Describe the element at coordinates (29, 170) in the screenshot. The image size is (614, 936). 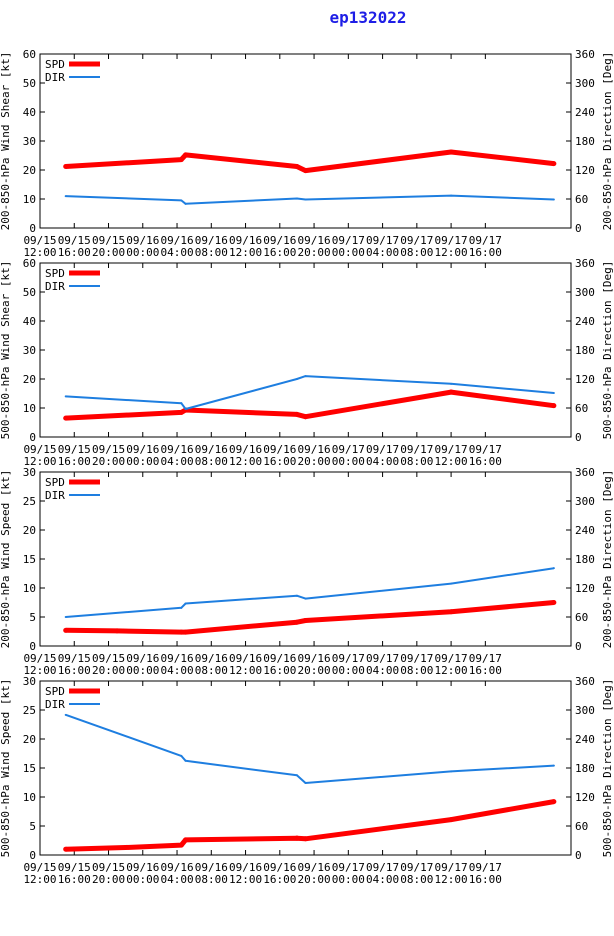
I see `y-tick-label: 20` at that location.